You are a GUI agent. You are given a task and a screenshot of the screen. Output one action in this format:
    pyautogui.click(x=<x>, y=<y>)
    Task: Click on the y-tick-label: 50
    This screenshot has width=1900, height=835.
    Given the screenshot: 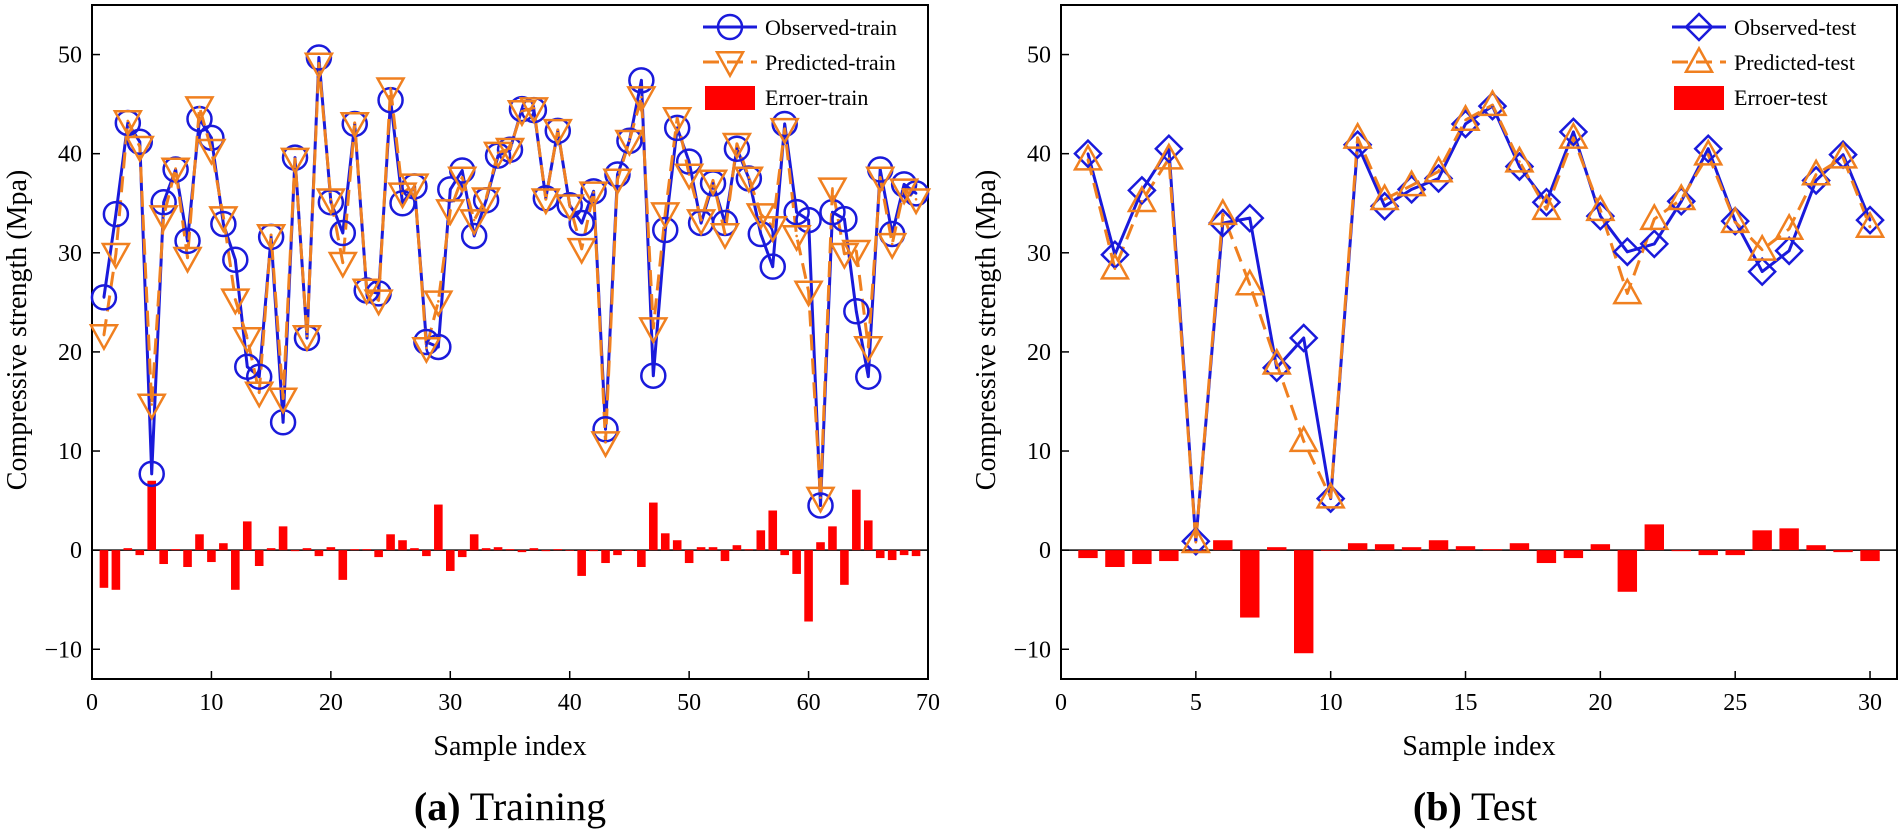 What is the action you would take?
    pyautogui.click(x=1039, y=56)
    